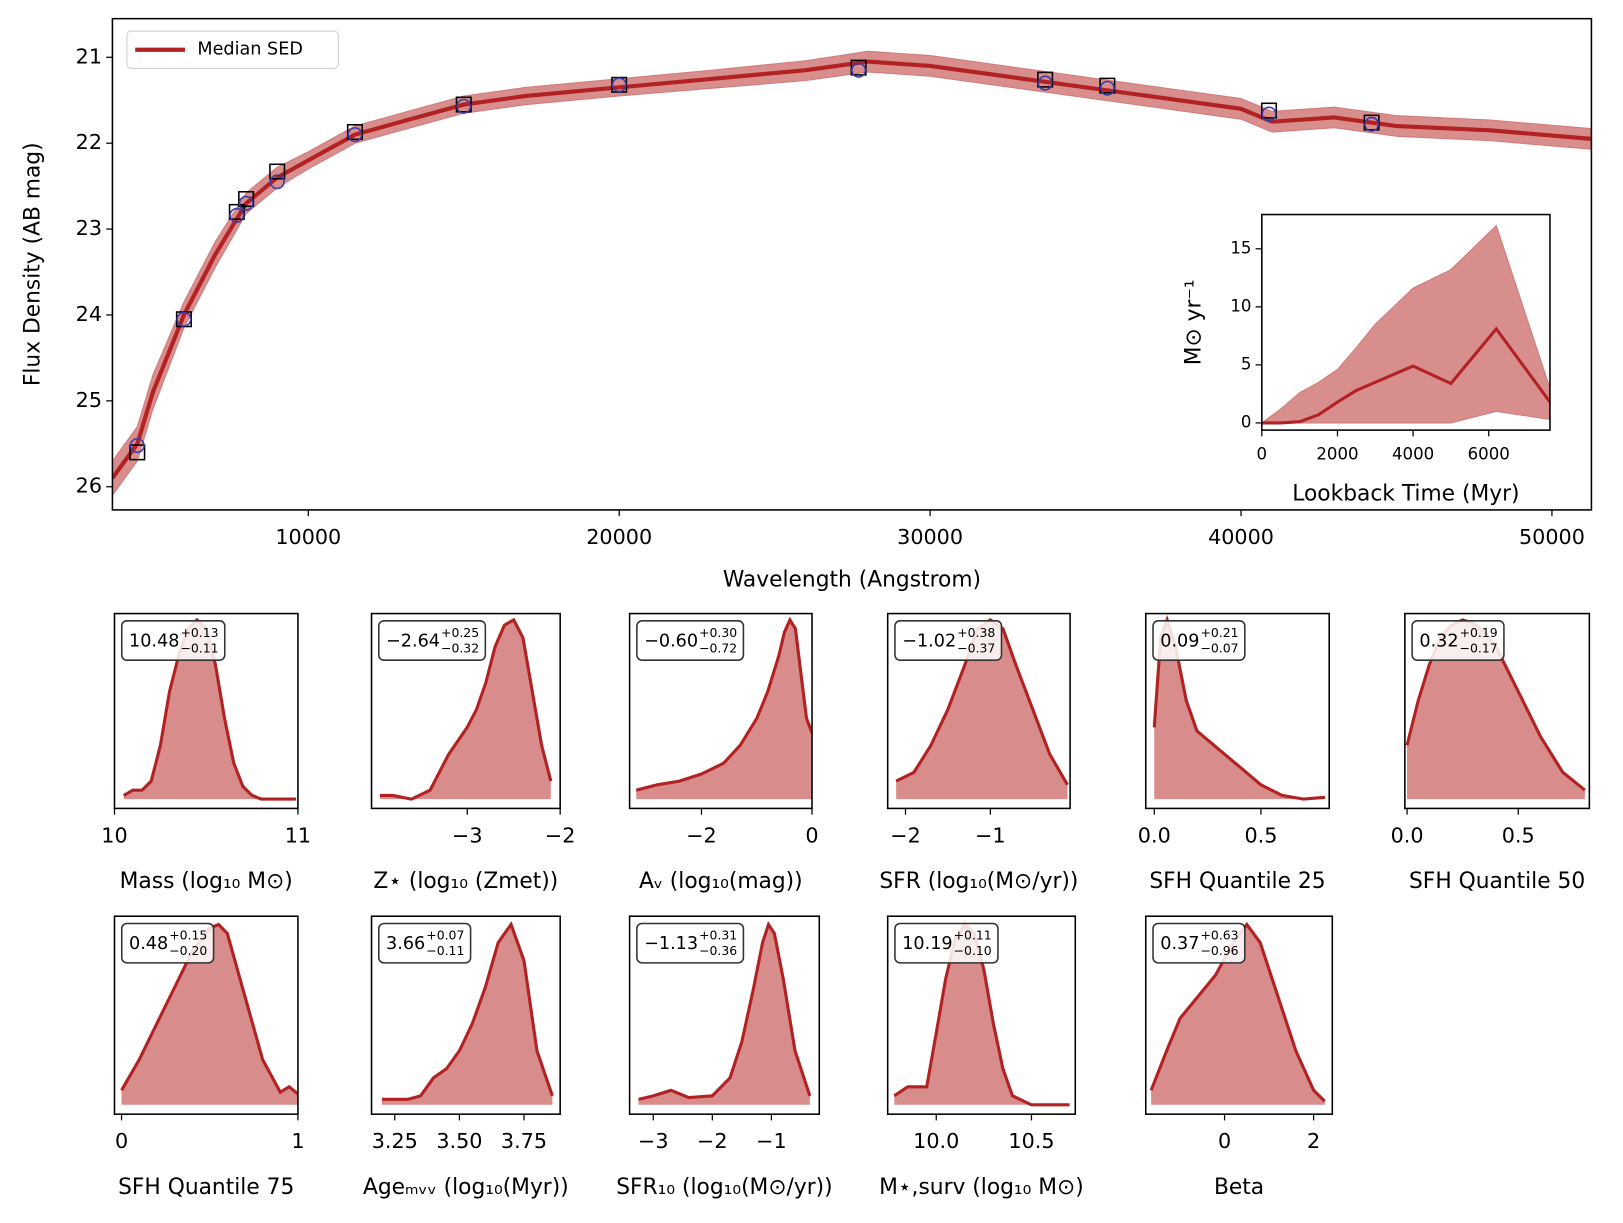 This screenshot has height=1223, width=1623. What do you see at coordinates (1413, 453) in the screenshot?
I see `x-tick-label: 4000` at bounding box center [1413, 453].